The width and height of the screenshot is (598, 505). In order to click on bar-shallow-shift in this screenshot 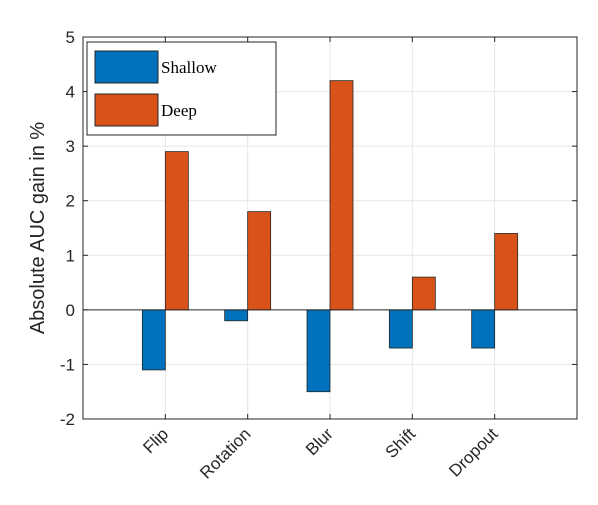, I will do `click(400, 329)`.